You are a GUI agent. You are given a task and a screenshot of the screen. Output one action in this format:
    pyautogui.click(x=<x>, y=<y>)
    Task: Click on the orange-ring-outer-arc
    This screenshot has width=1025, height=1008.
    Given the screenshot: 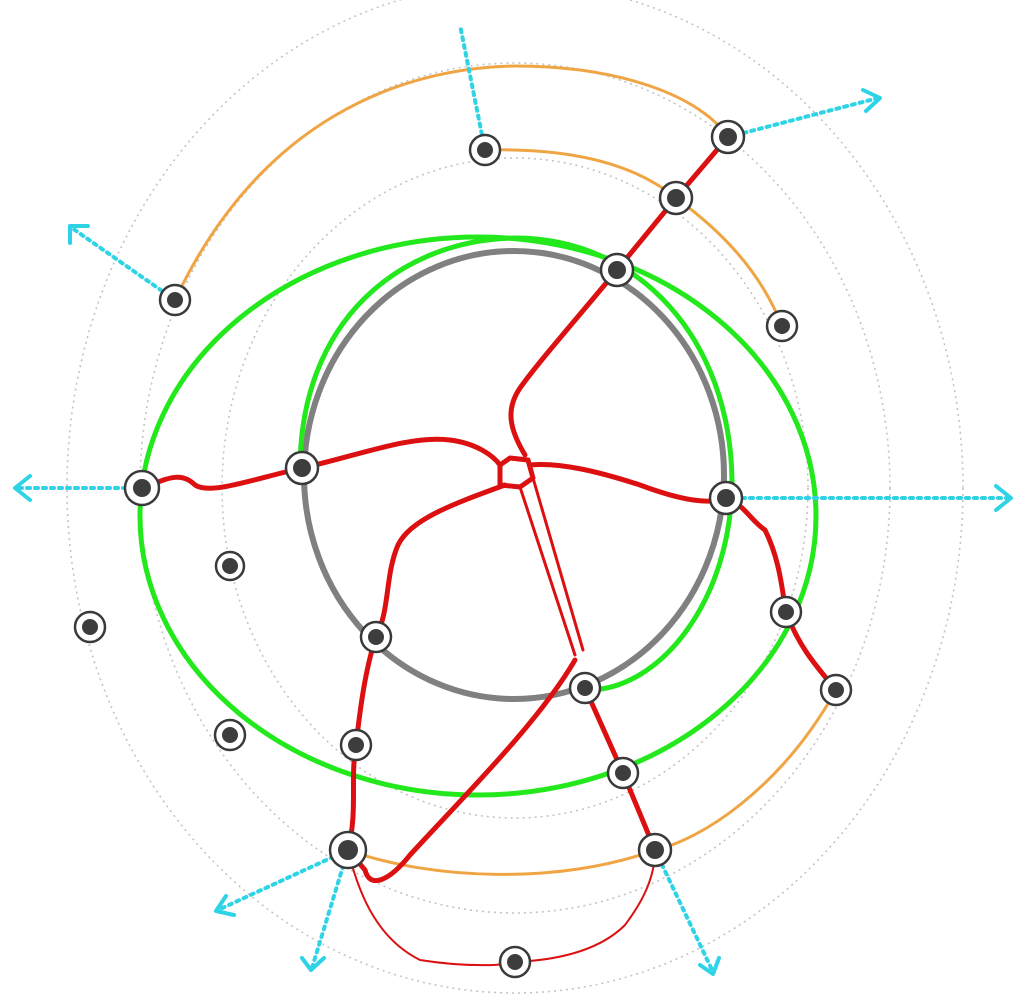 What is the action you would take?
    pyautogui.click(x=451, y=182)
    